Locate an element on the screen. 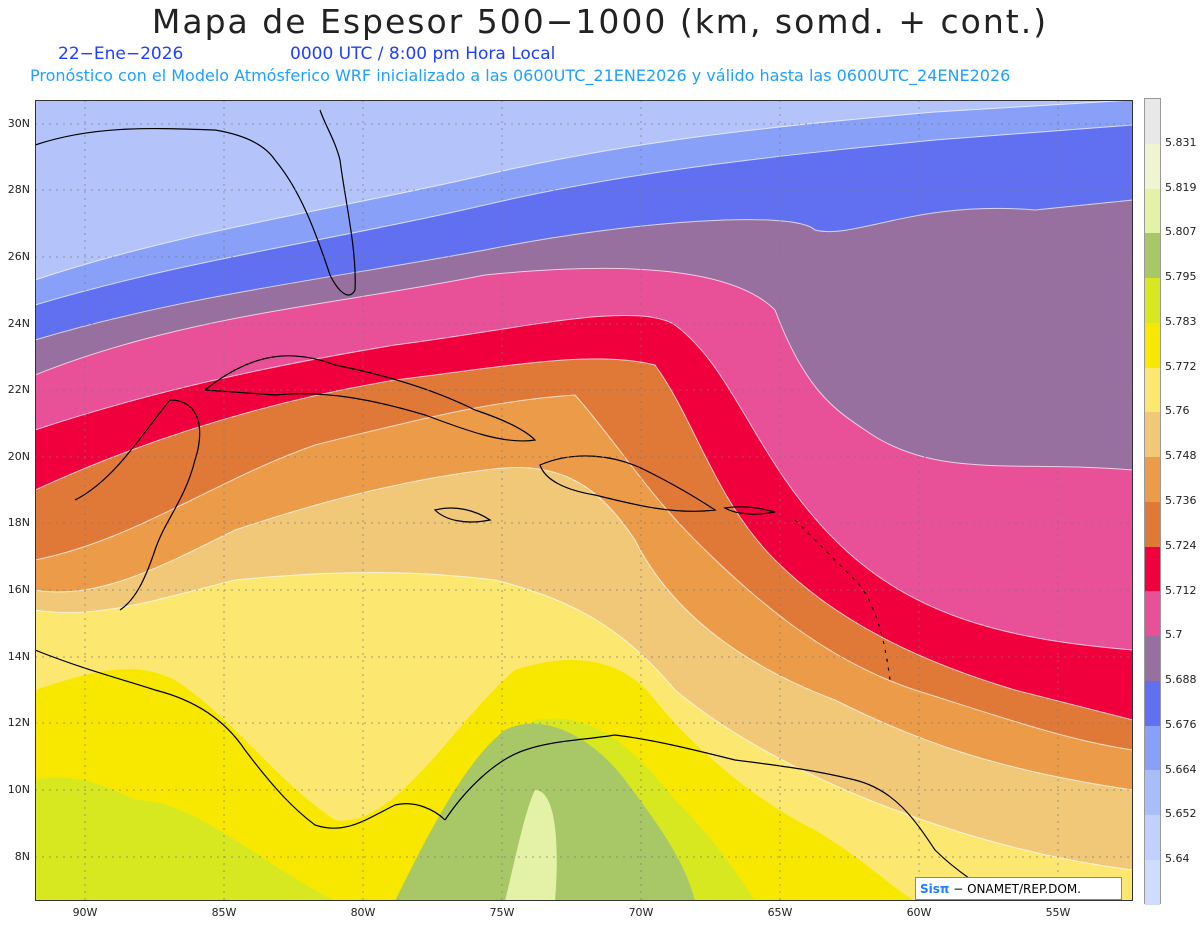 This screenshot has width=1200, height=927. lat-label-28n: 28N is located at coordinates (18, 189).